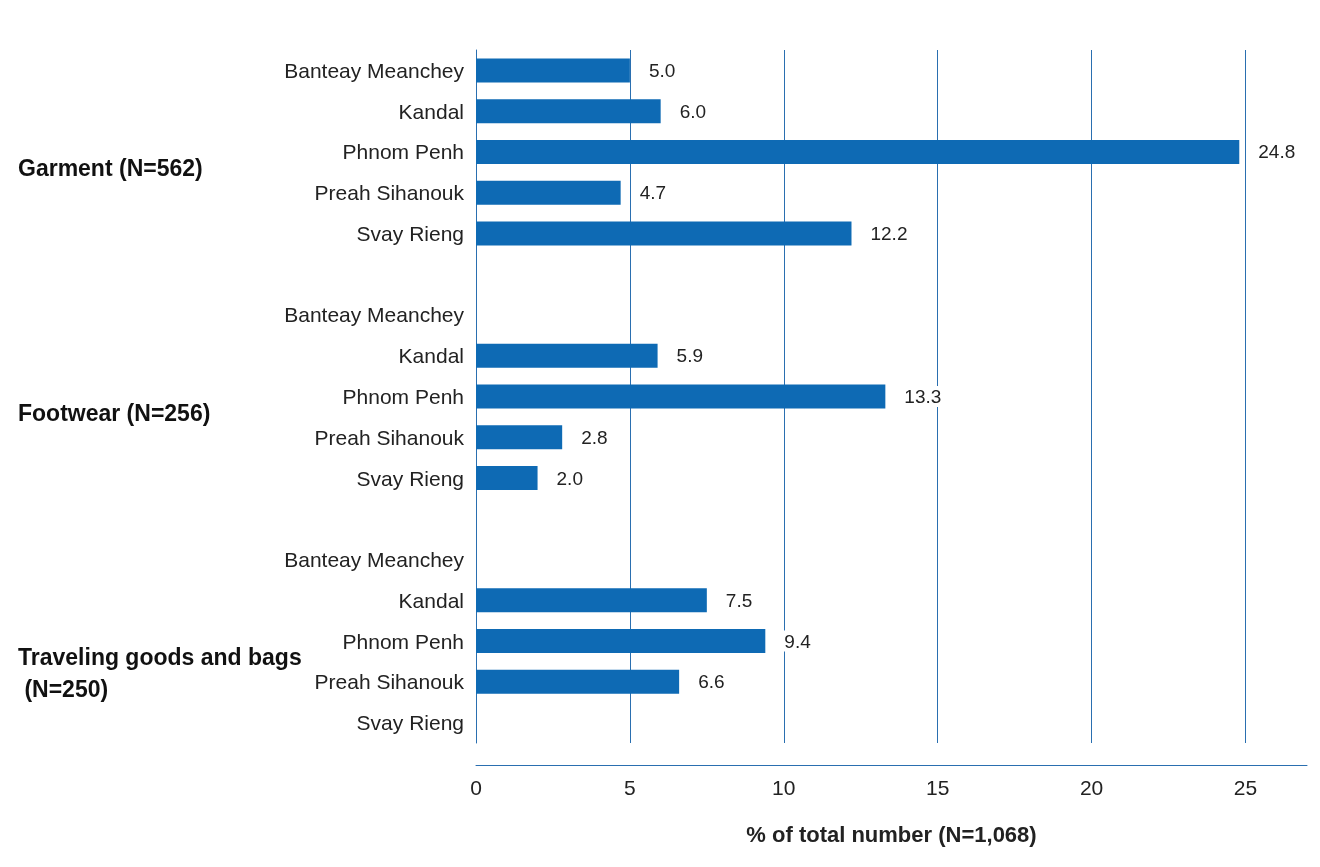 The height and width of the screenshot is (867, 1320). Describe the element at coordinates (110, 167) in the screenshot. I see `text: Garment (N=562)` at that location.